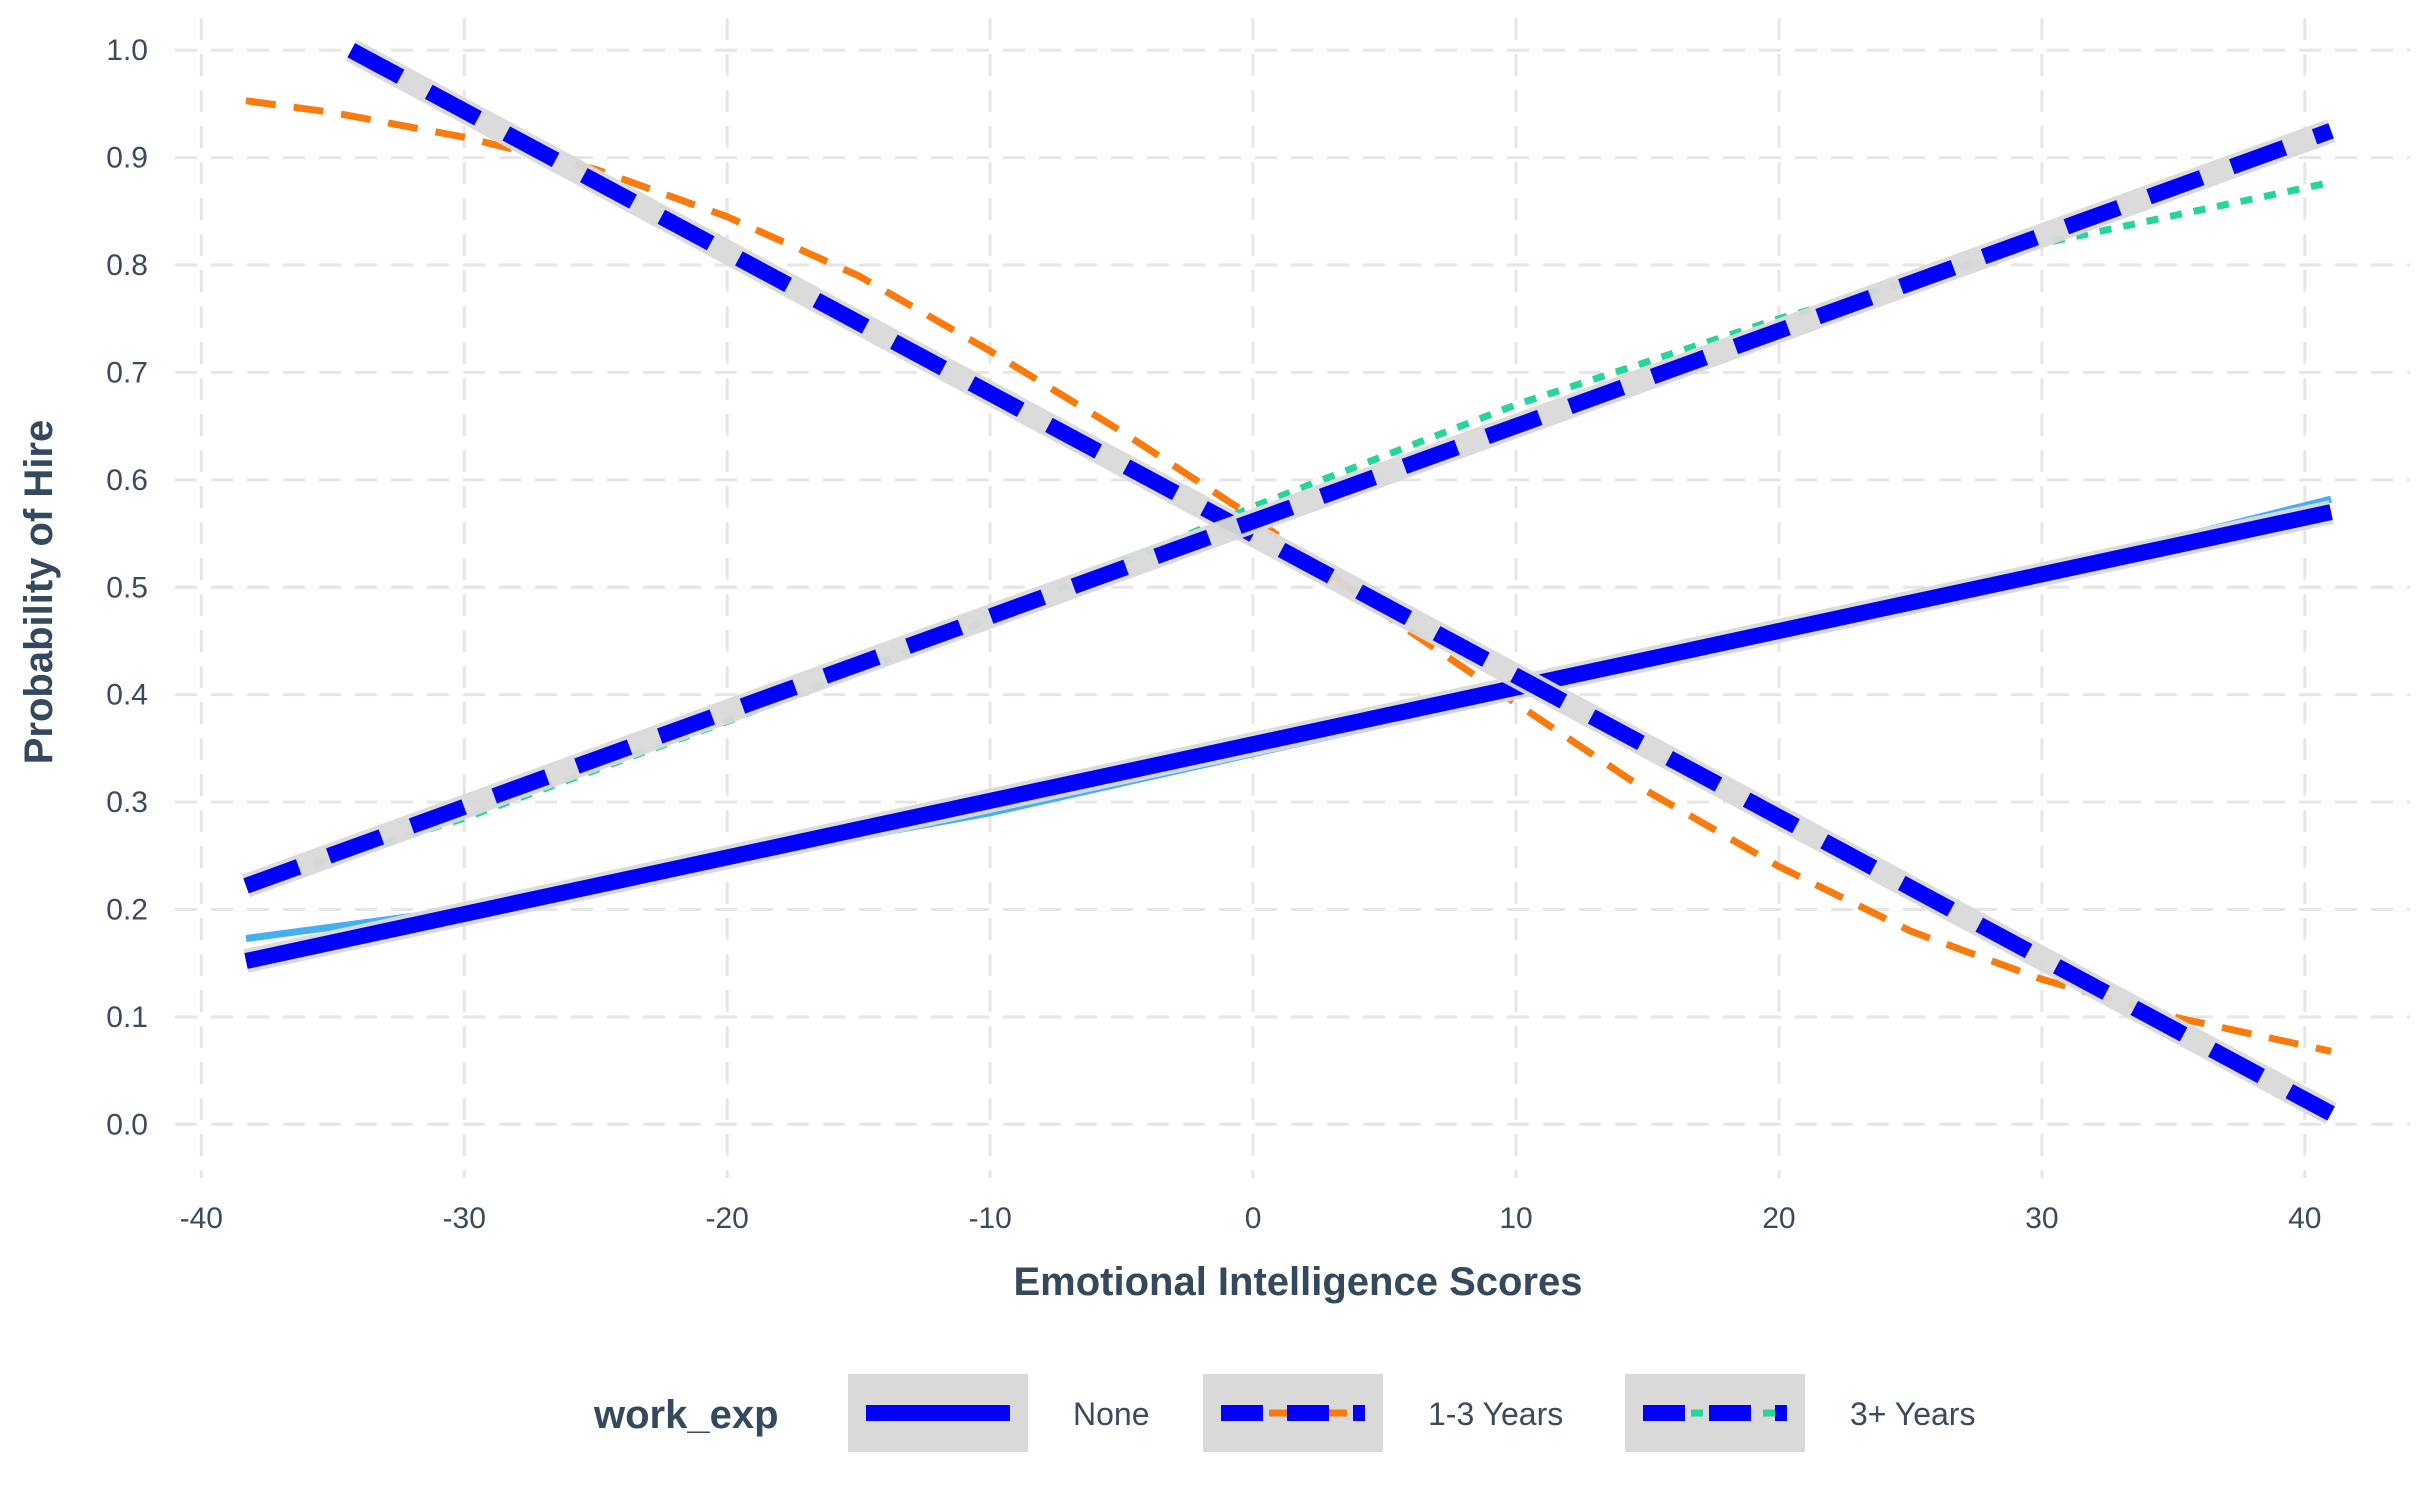 The width and height of the screenshot is (2430, 1500). I want to click on y-tick-label-3: 0.3, so click(127, 802).